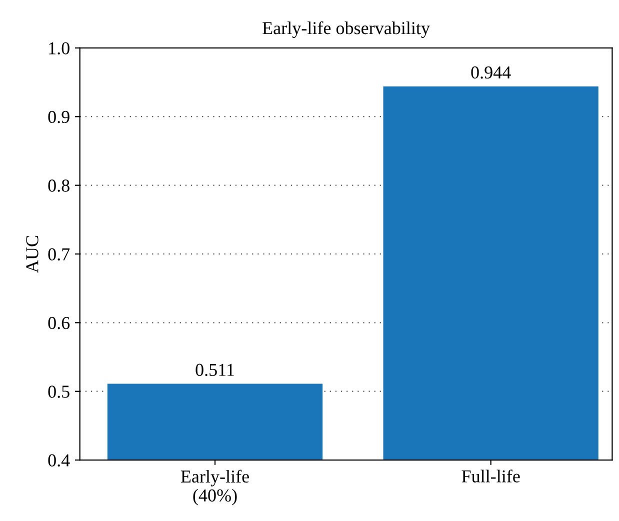  I want to click on x-tick-label: Full-life, so click(491, 476).